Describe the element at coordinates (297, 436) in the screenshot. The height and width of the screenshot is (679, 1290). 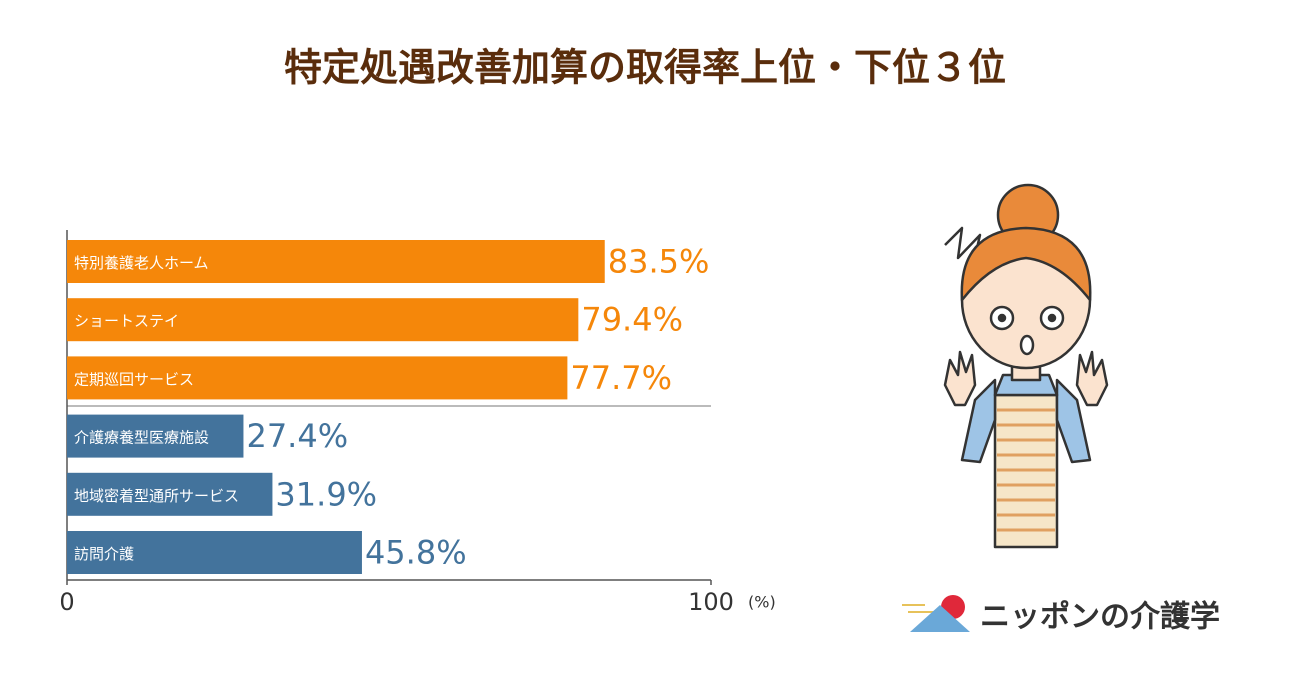
I see `value-label: 27.4%` at that location.